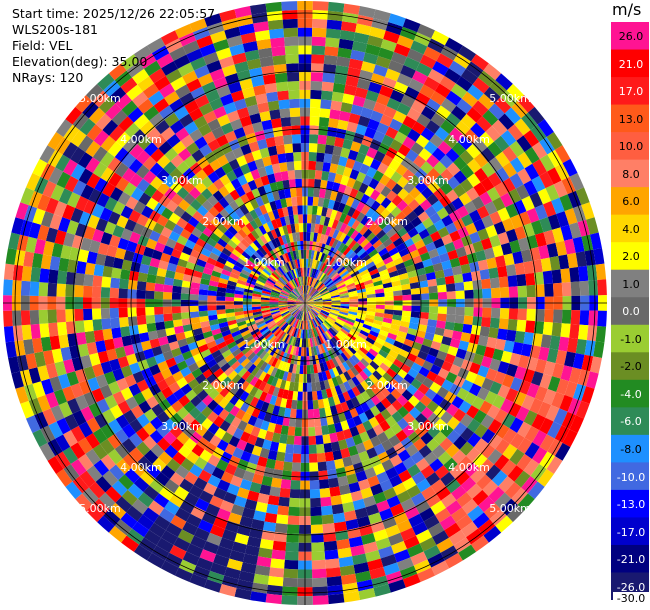 The width and height of the screenshot is (650, 610). Describe the element at coordinates (631, 229) in the screenshot. I see `colorbar-tick-label: 4.0` at that location.